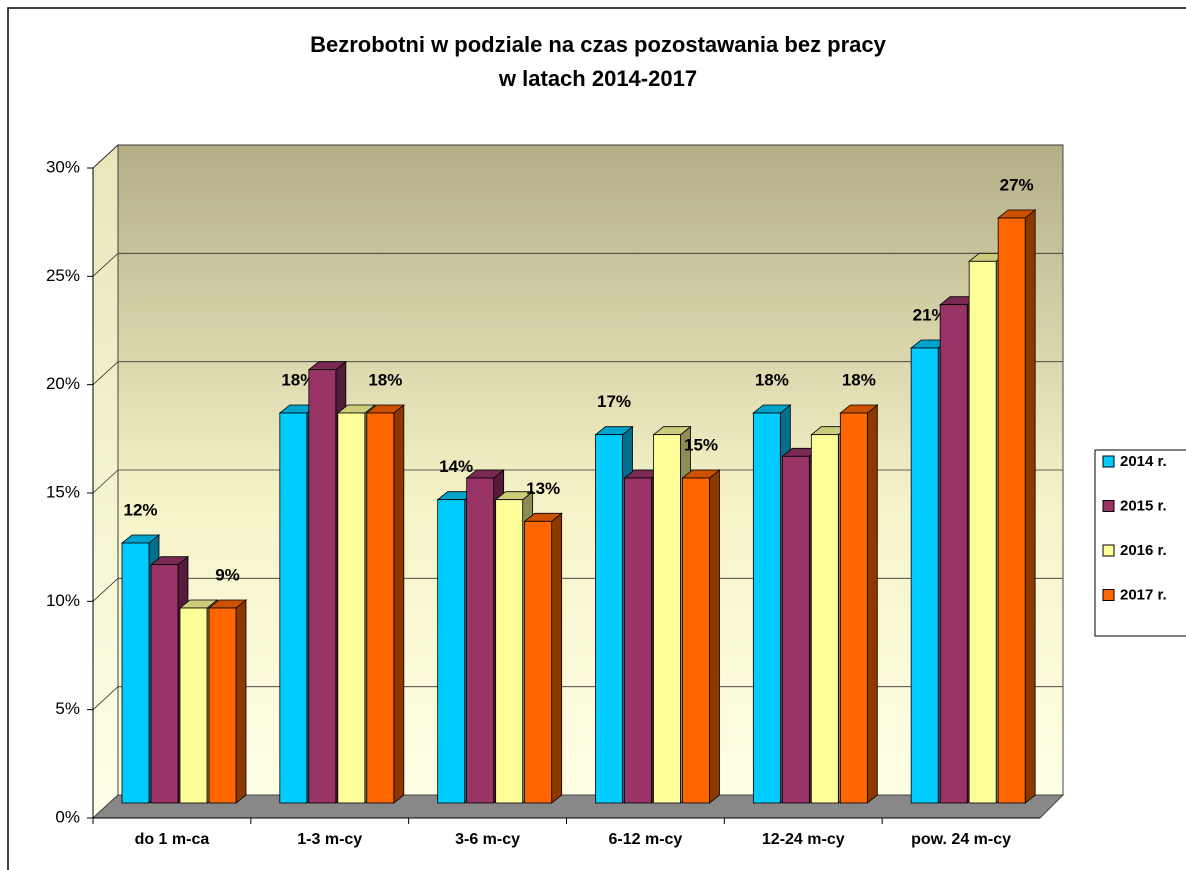 This screenshot has width=1186, height=870. Describe the element at coordinates (456, 466) in the screenshot. I see `data-label: 14%` at that location.